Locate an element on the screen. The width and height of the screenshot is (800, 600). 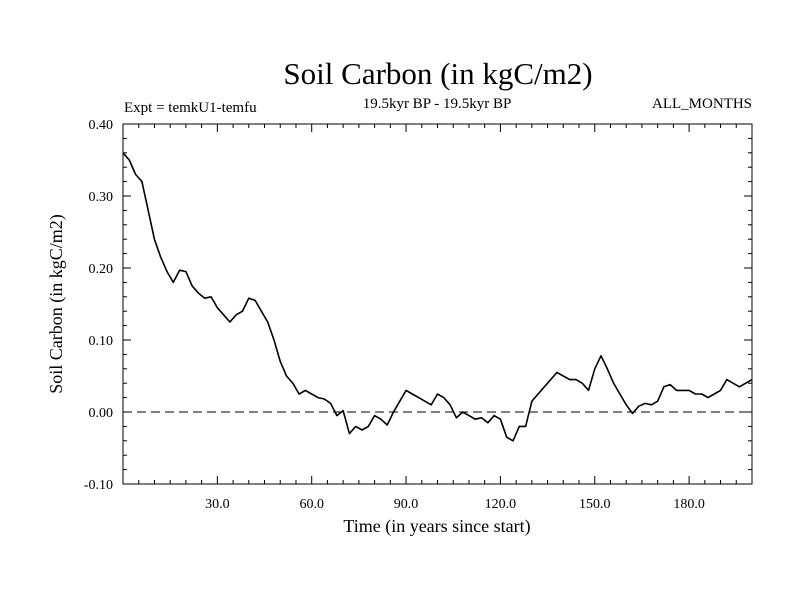
chart-subtitle: 19.5kyr BP - 19.5kyr BP is located at coordinates (437, 104).